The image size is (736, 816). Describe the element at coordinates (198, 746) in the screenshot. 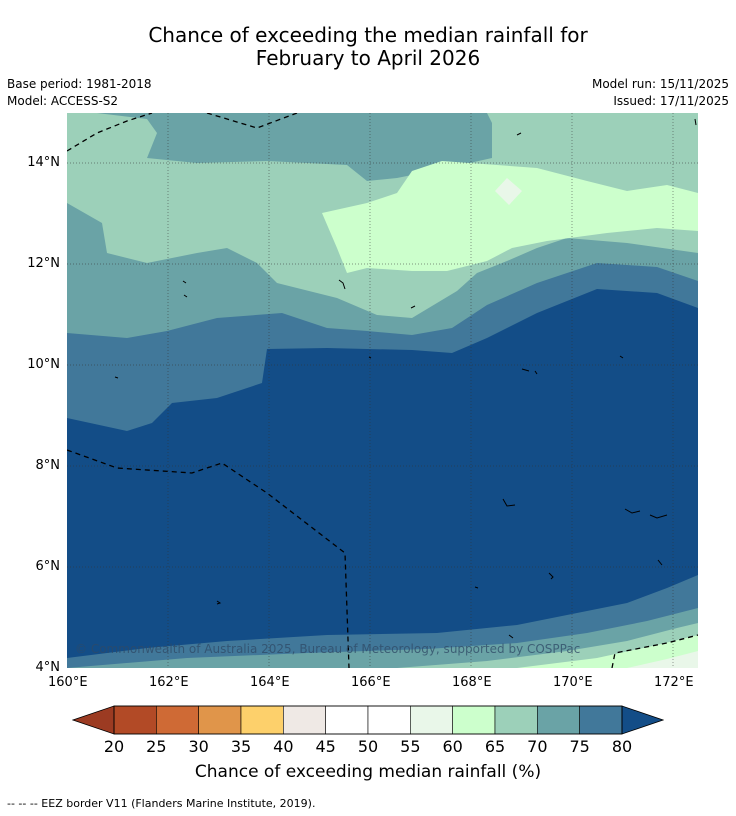

I see `colorbar-label-30: 30` at that location.